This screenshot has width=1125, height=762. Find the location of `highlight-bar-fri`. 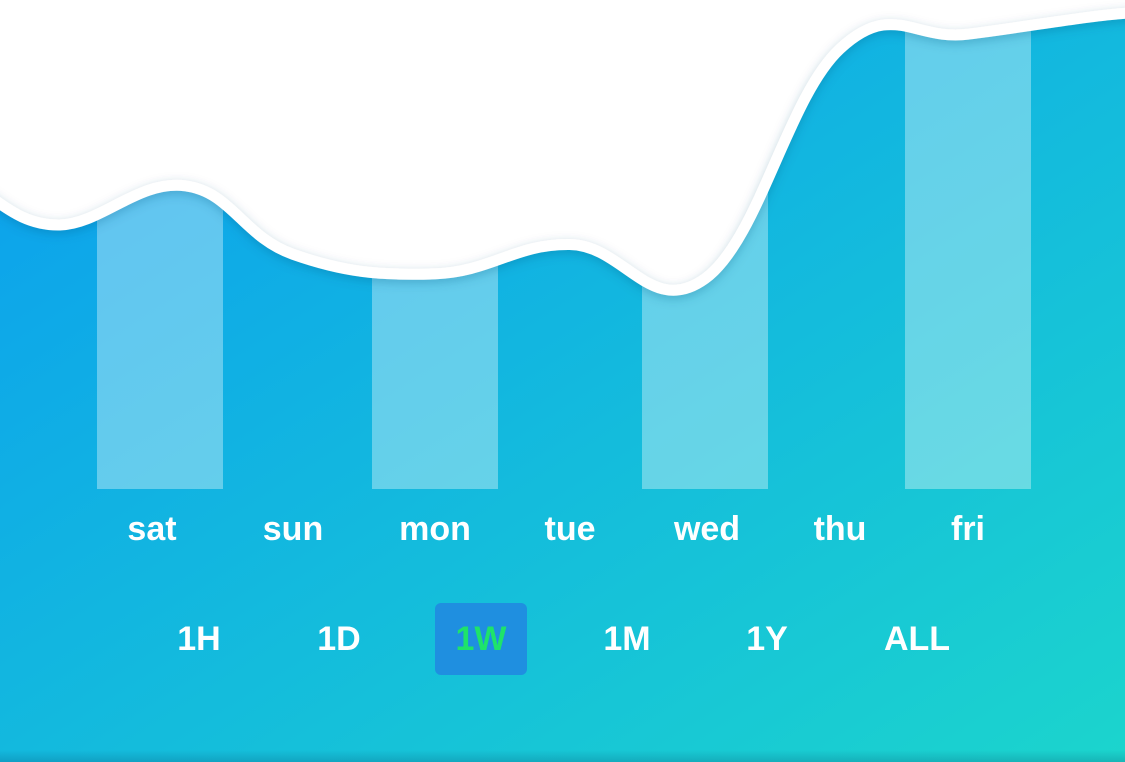

highlight-bar-fri is located at coordinates (968, 250).